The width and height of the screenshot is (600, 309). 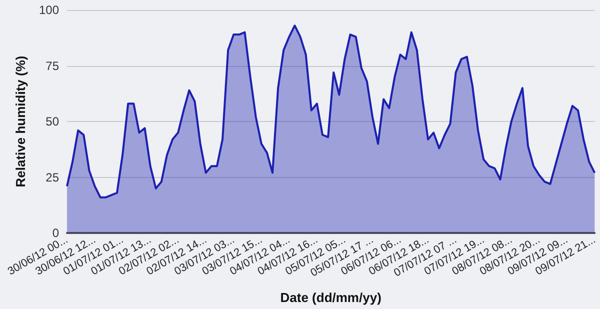 I want to click on y-tick-label: 50, so click(x=53, y=121).